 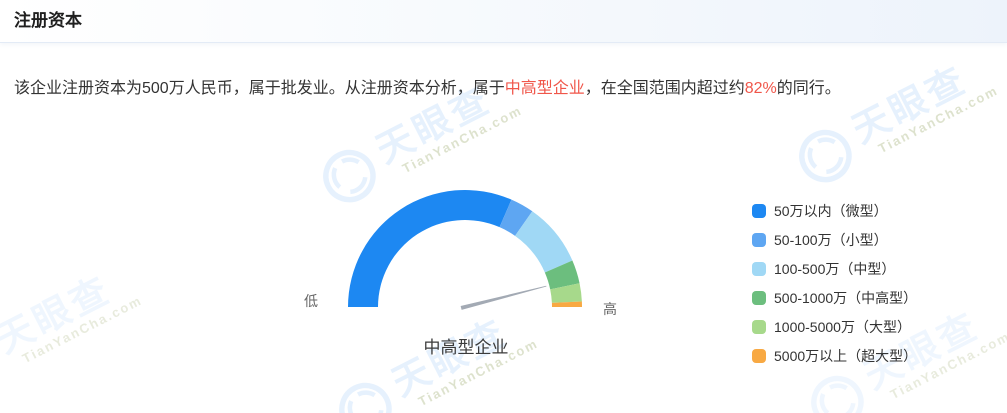 I want to click on legend-label: 50-100万（小型）, so click(x=831, y=239).